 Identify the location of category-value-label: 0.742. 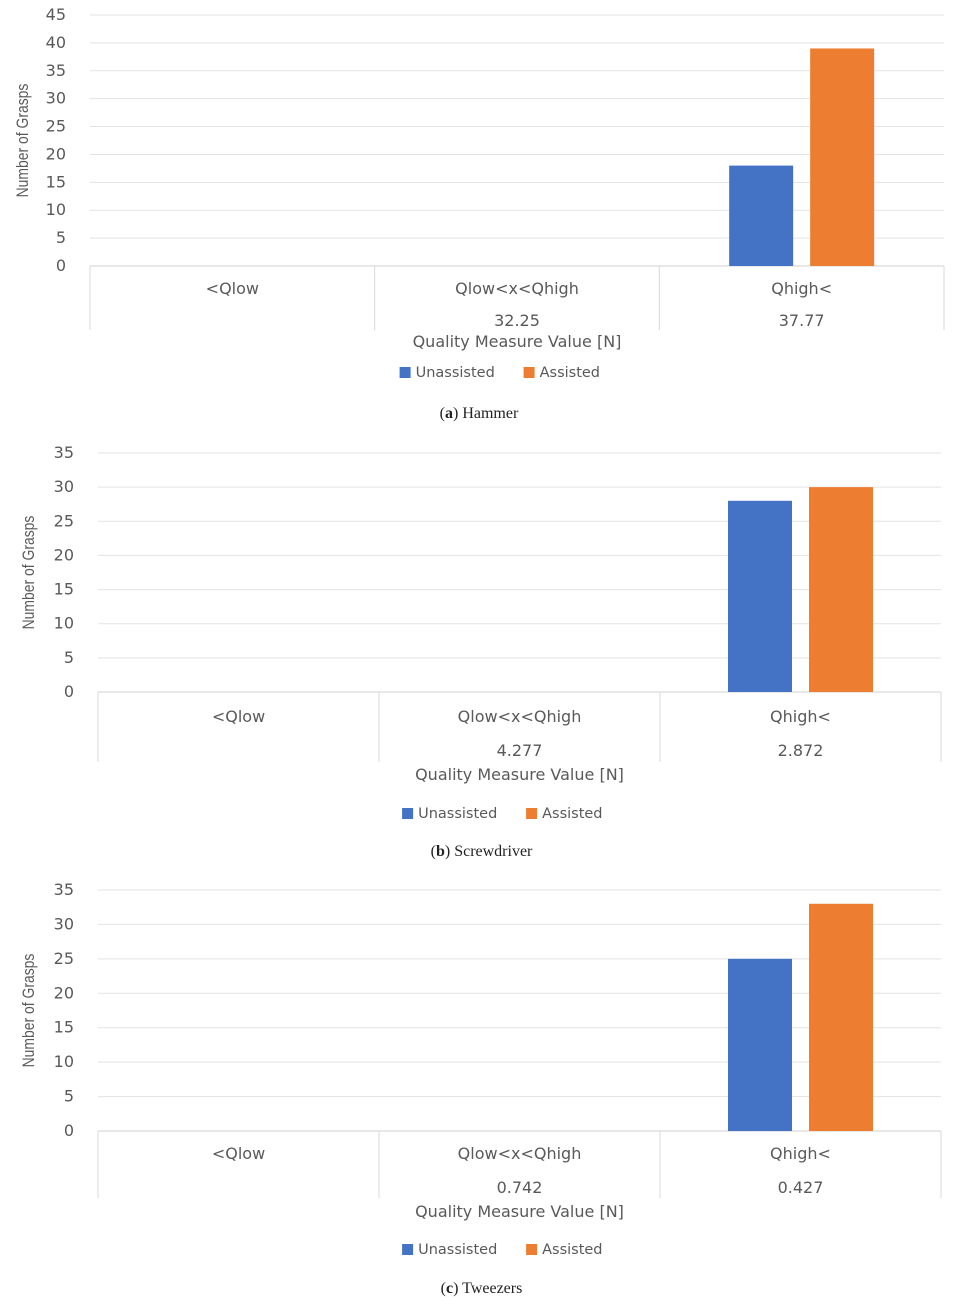
(520, 1187).